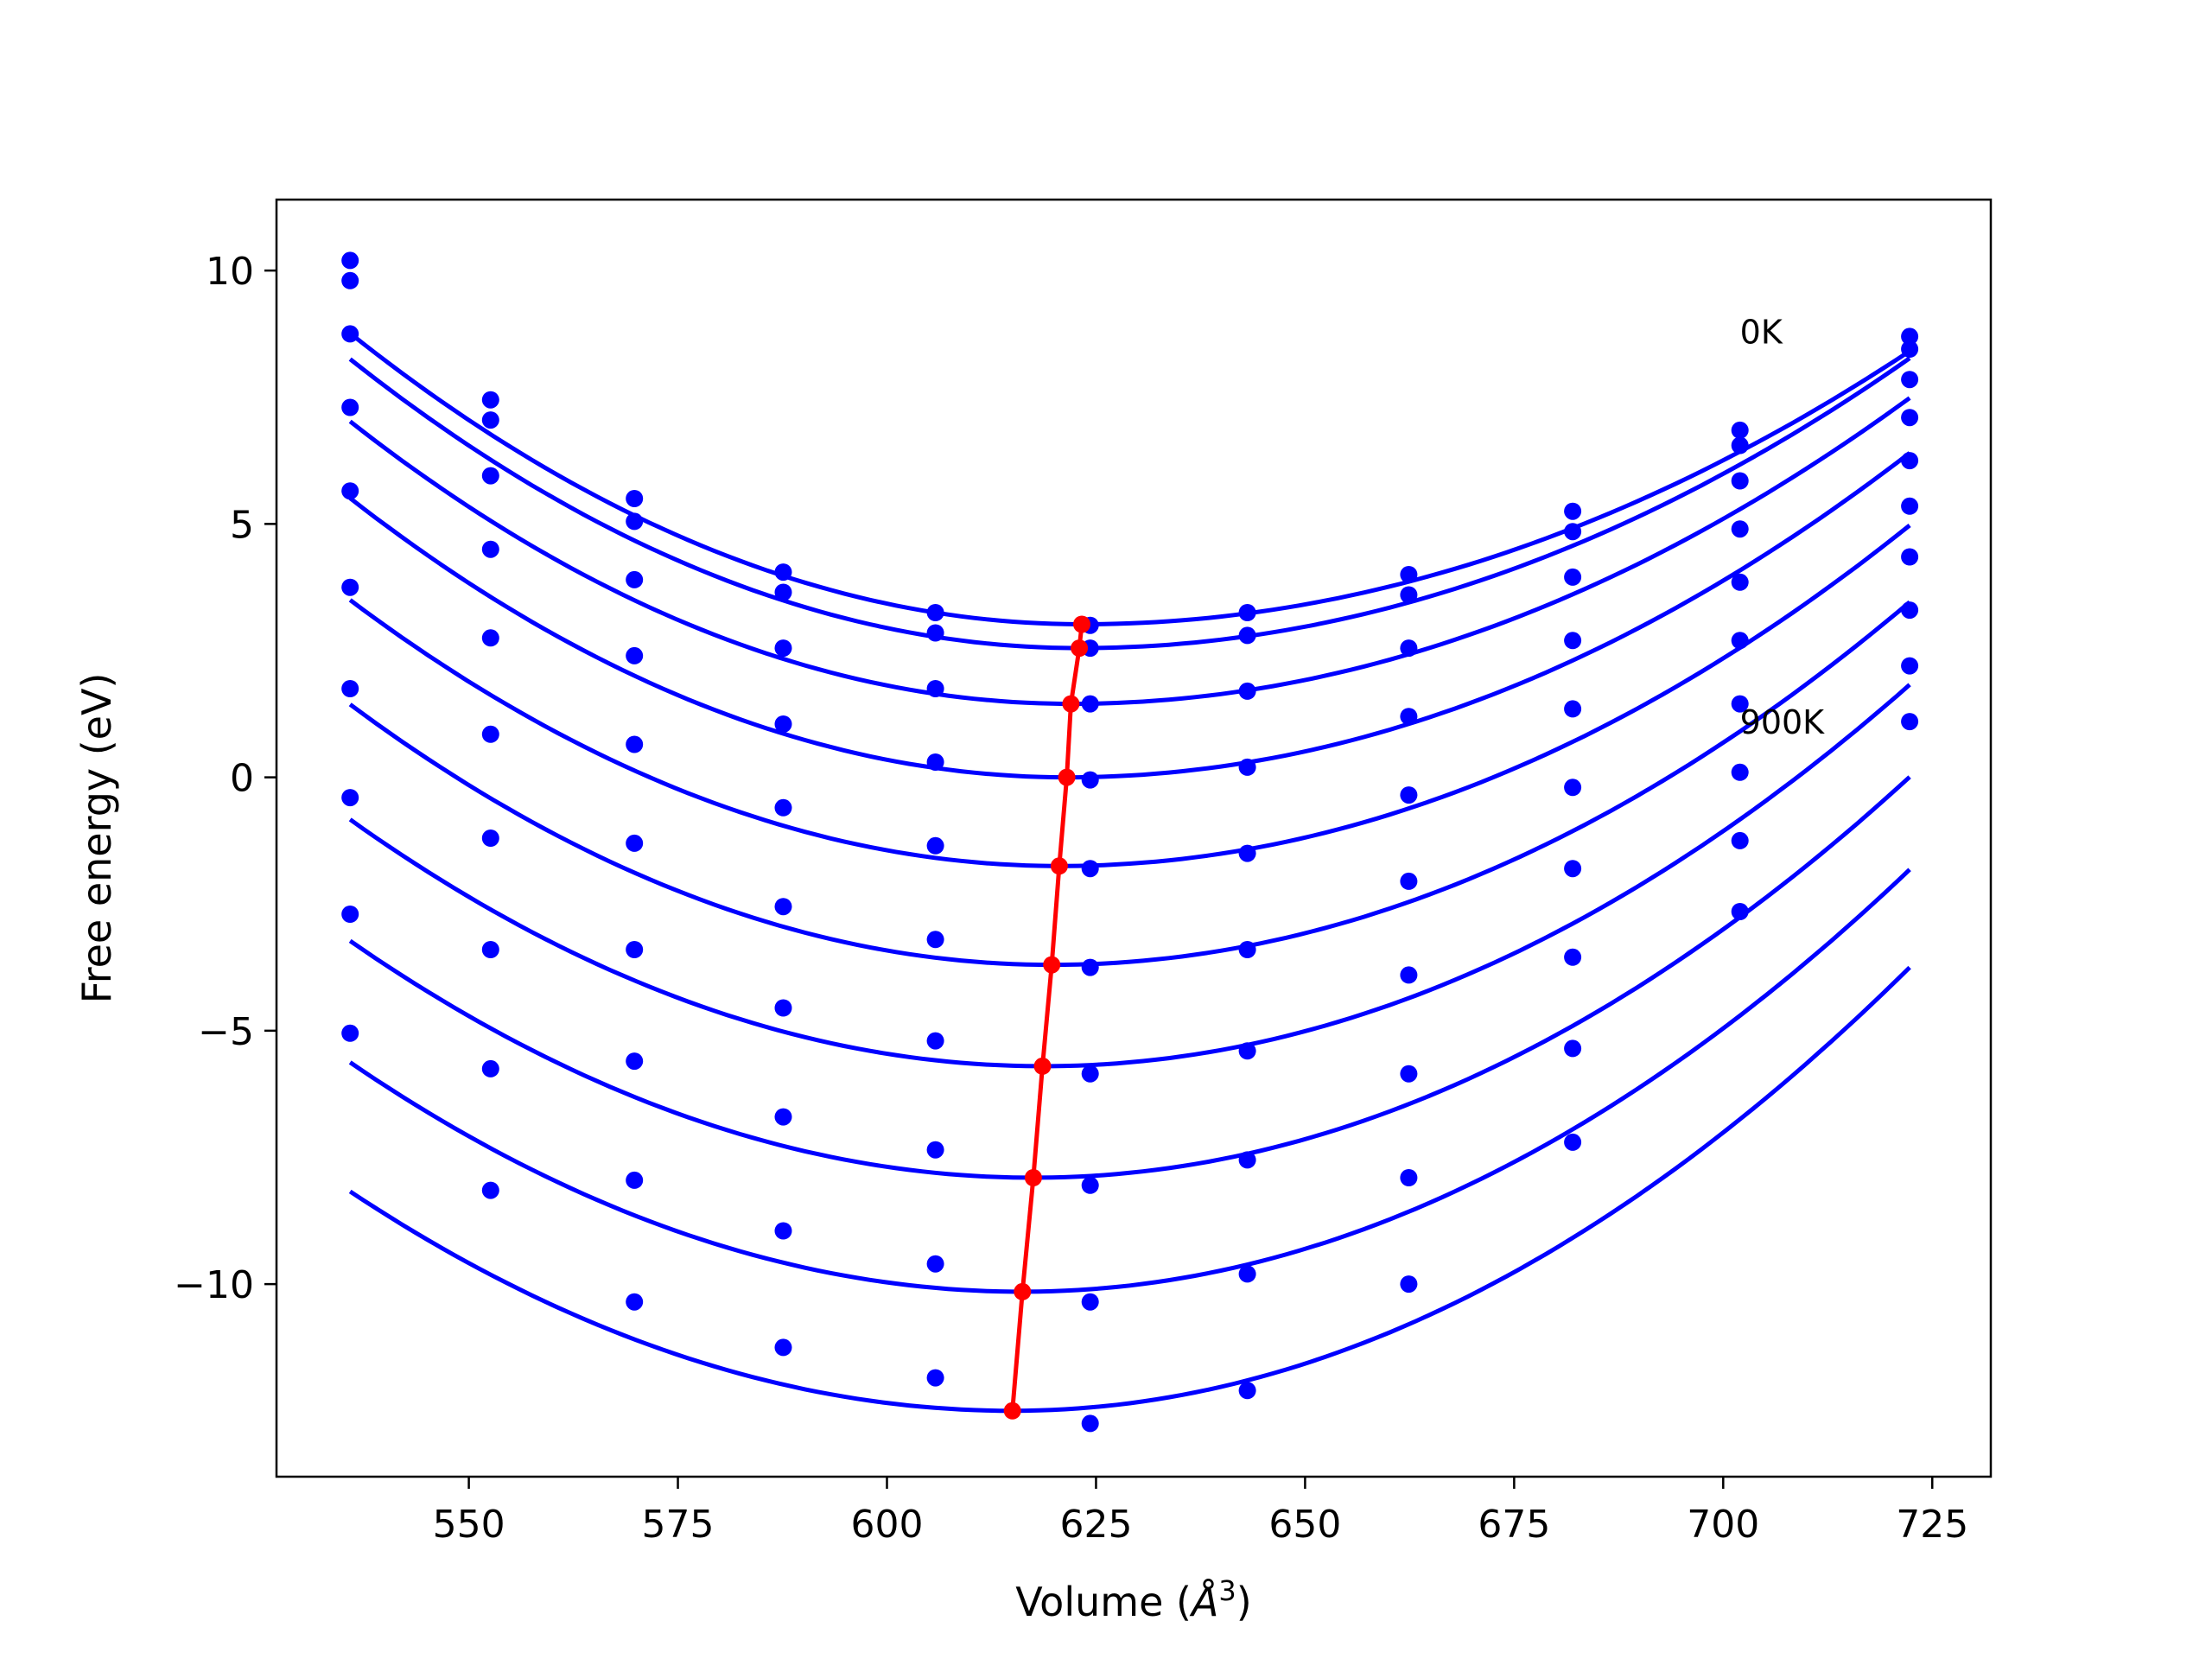 Image resolution: width=2212 pixels, height=1659 pixels. I want to click on x-tick-label: 550, so click(469, 1525).